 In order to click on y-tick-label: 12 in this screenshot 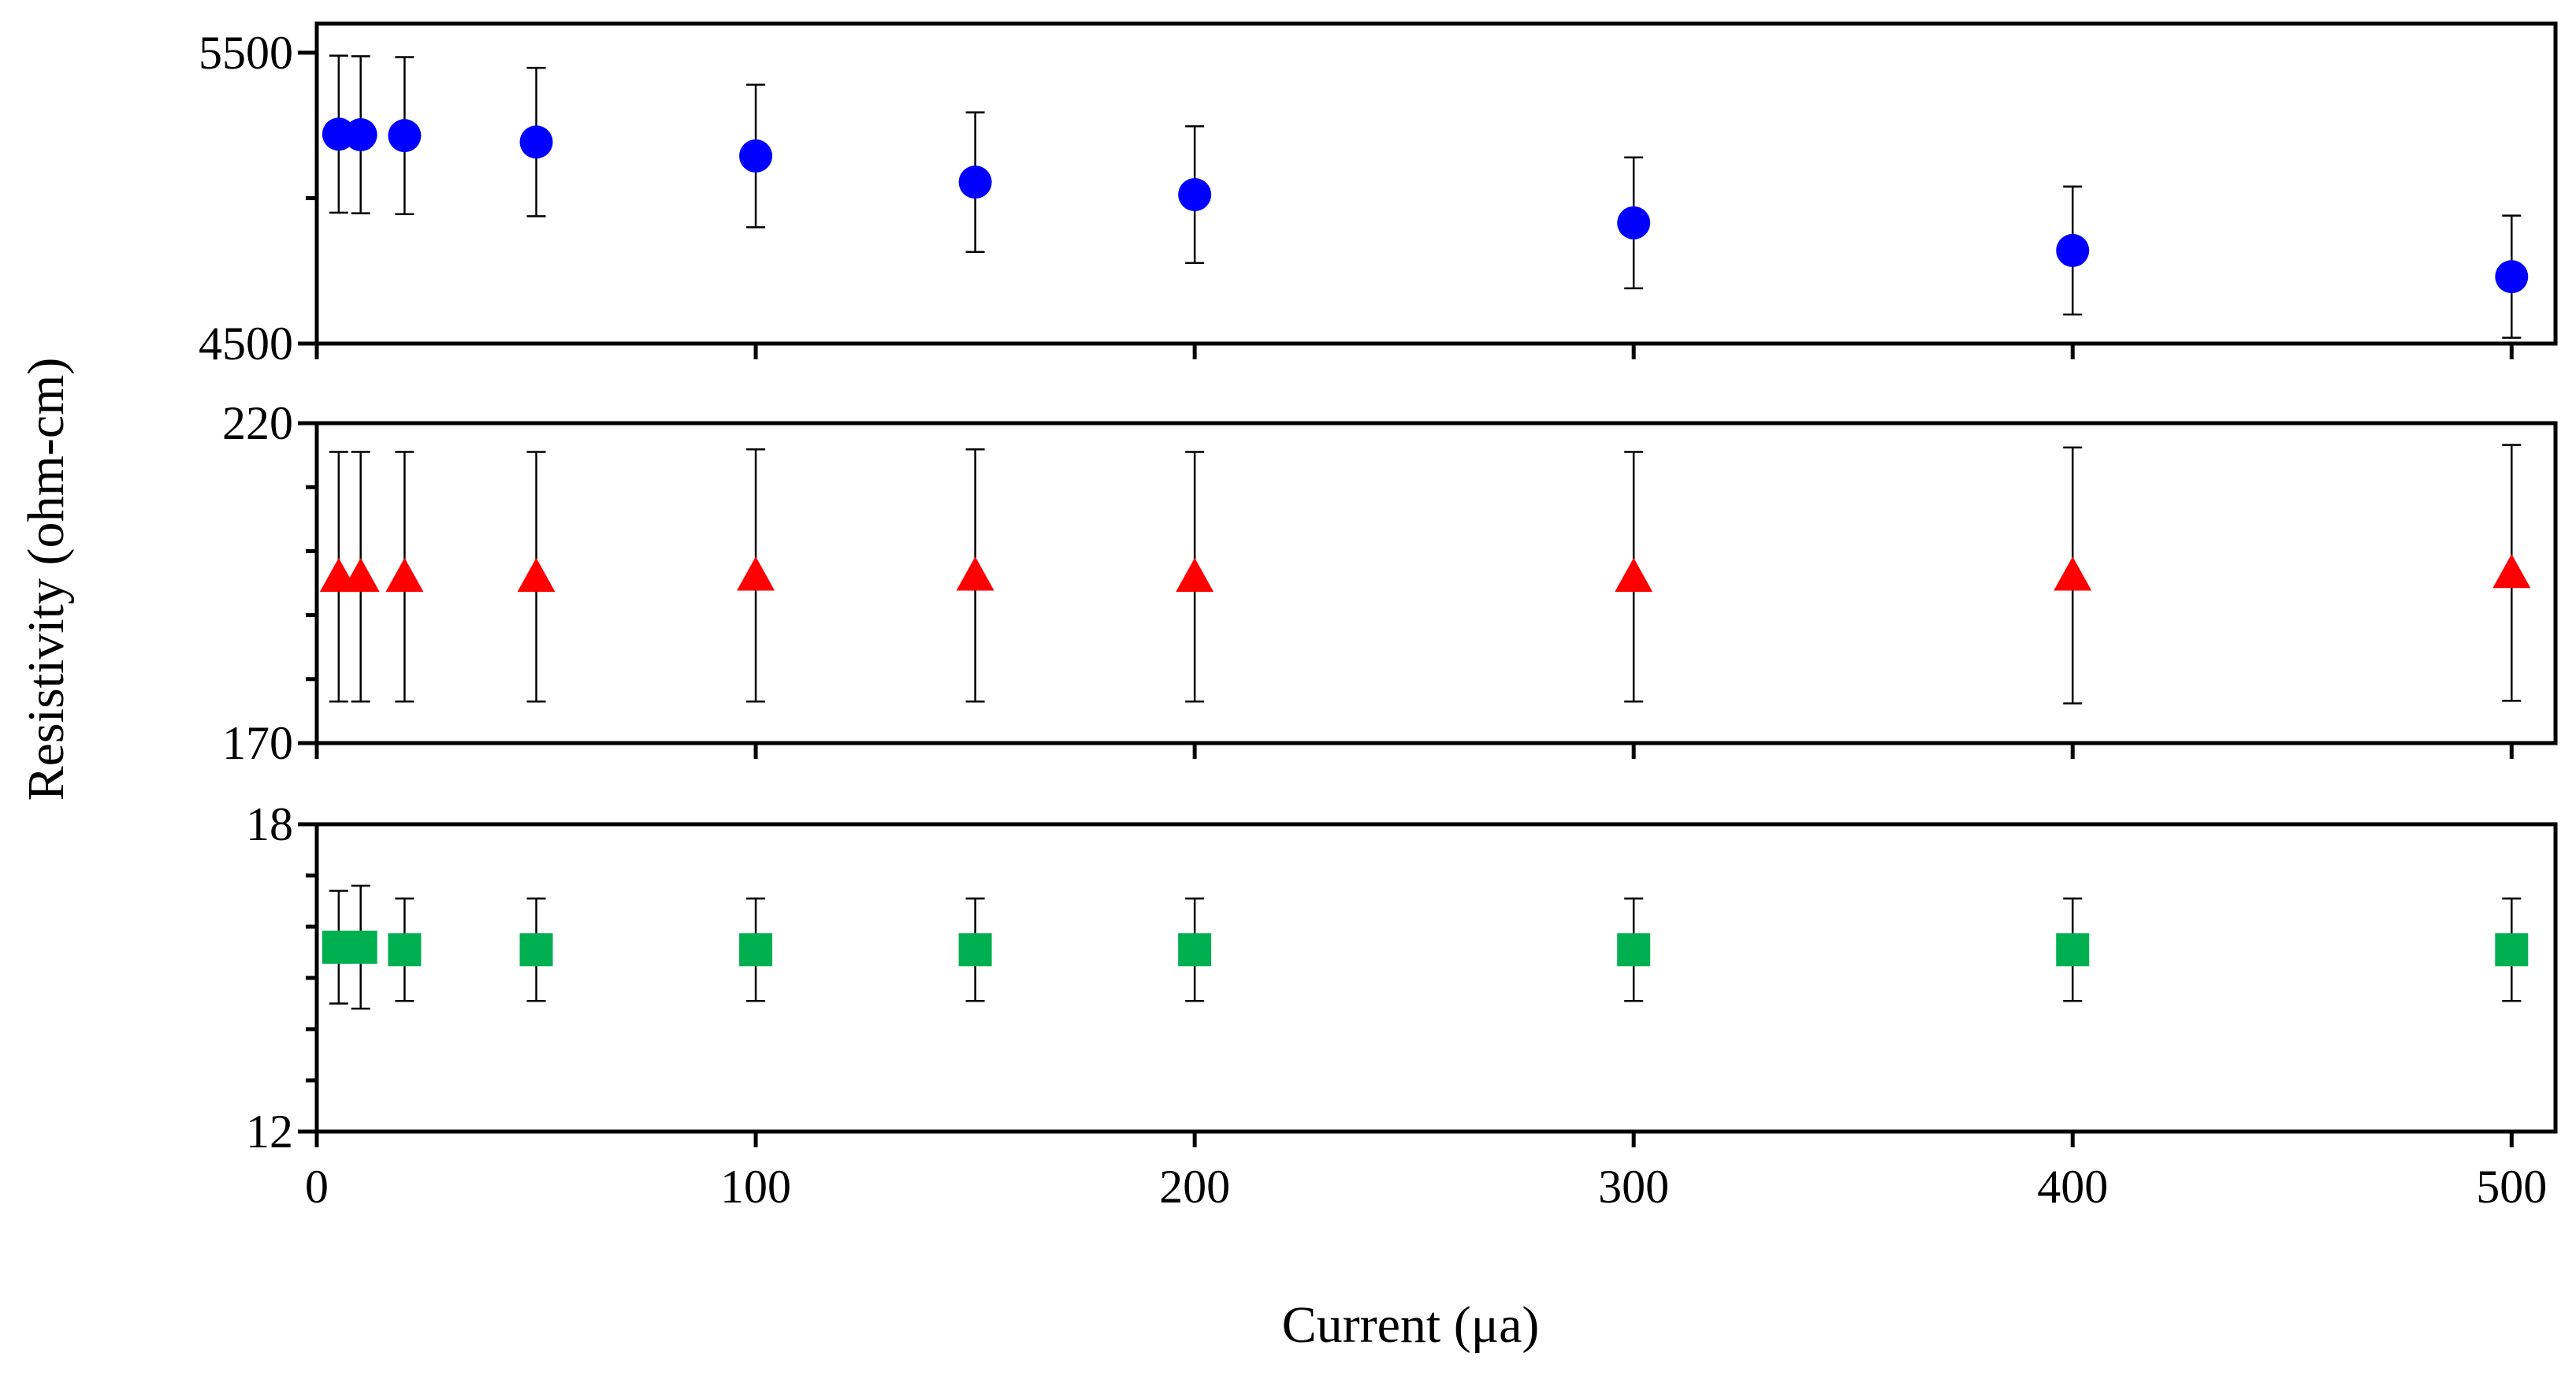, I will do `click(269, 1132)`.